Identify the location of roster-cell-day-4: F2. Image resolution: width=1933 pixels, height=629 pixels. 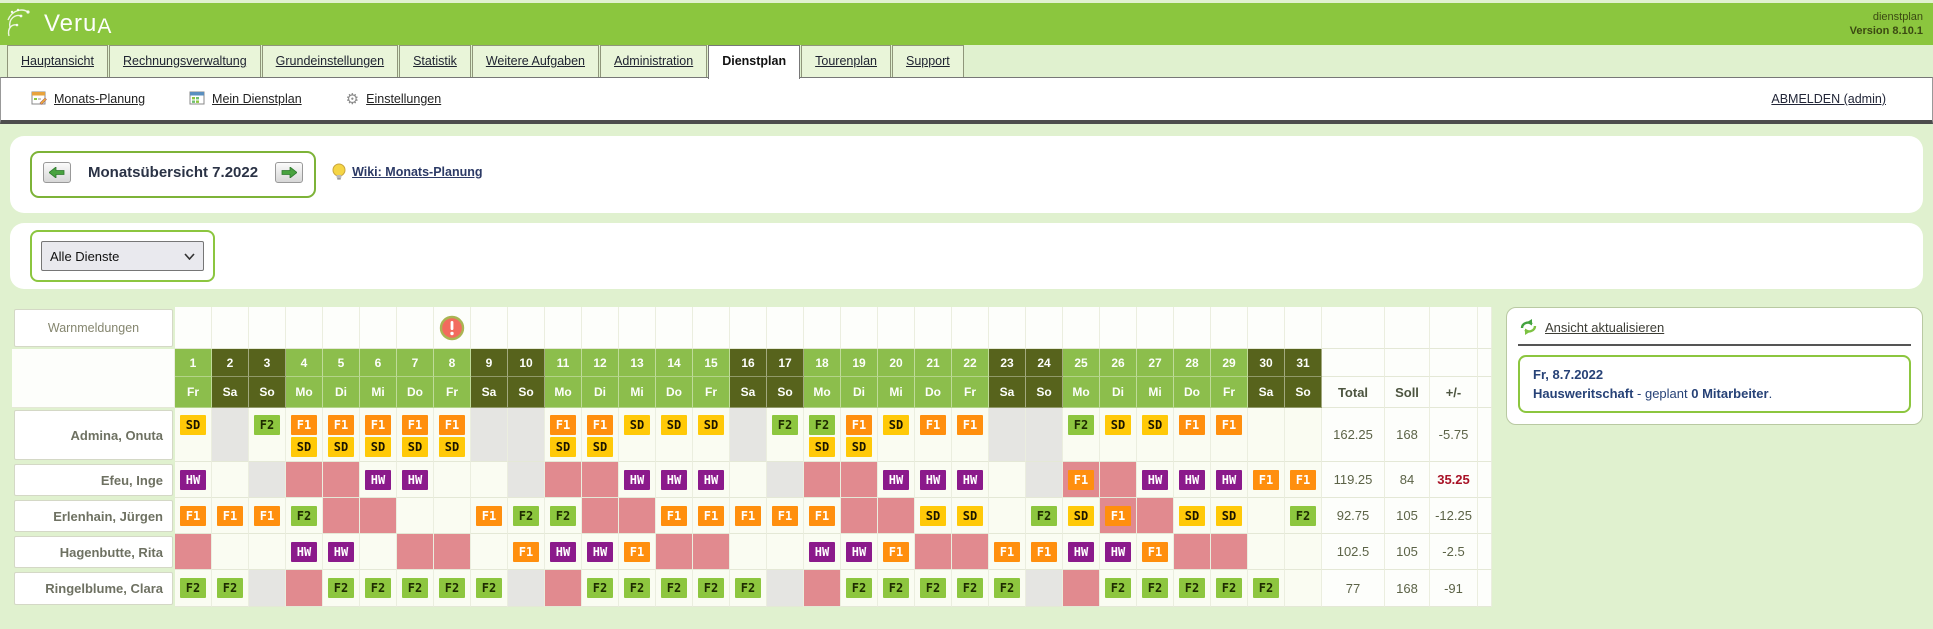
(304, 516).